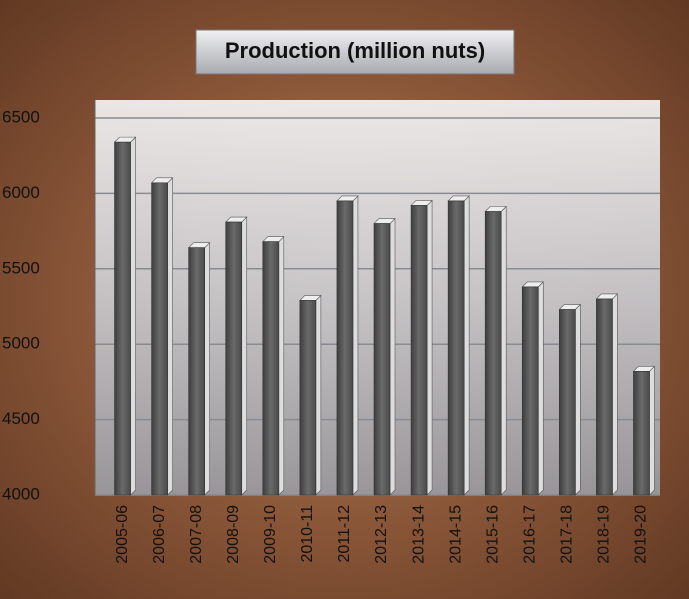 This screenshot has width=689, height=599. What do you see at coordinates (381, 534) in the screenshot?
I see `x-tick-label: 2012-13` at bounding box center [381, 534].